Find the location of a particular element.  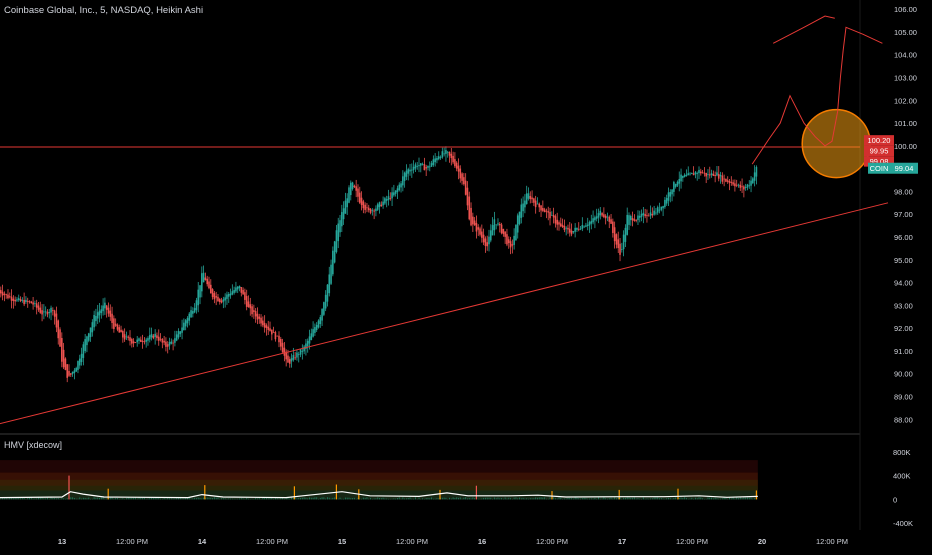

volume-tick-label: 400K is located at coordinates (902, 476).